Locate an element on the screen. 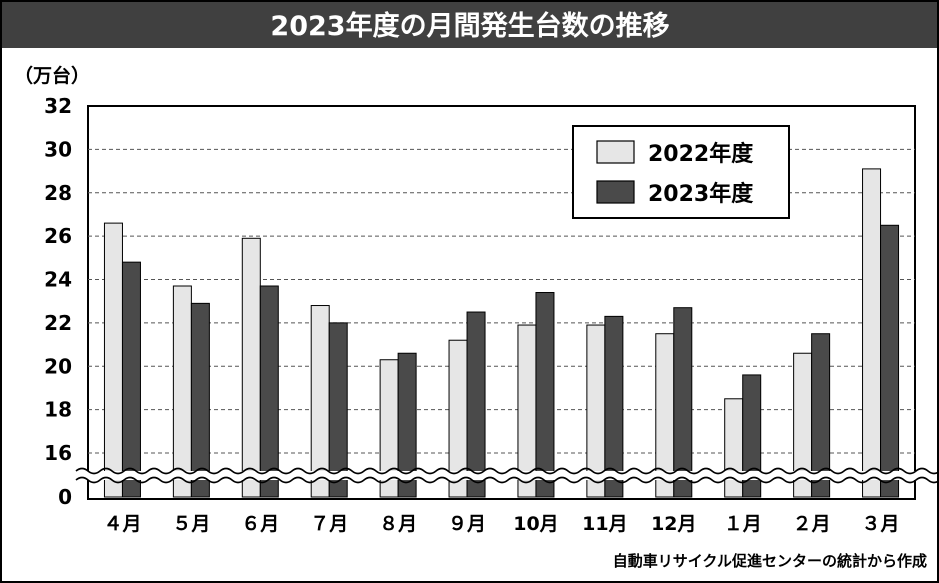 Image resolution: width=939 pixels, height=583 pixels. x-tick-label: ３月 is located at coordinates (881, 524).